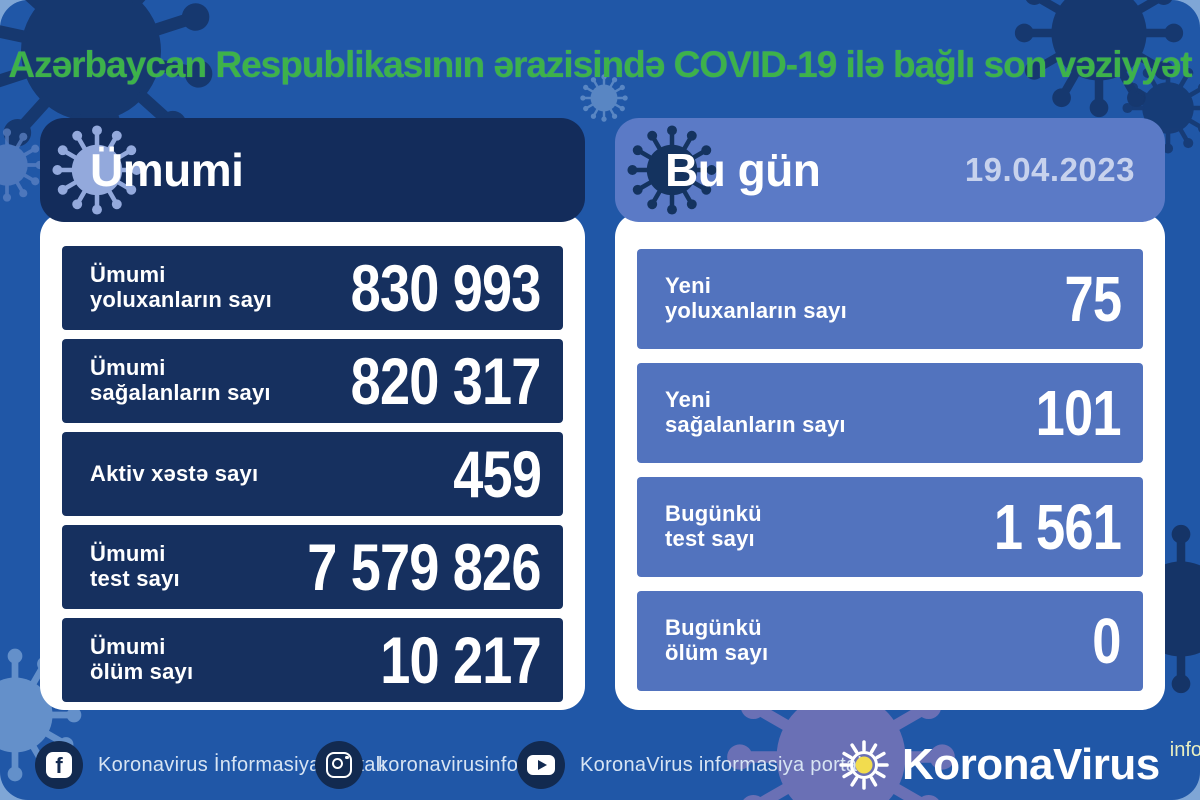  I want to click on stat-label: Yeni yoluxanların sayı, so click(756, 298).